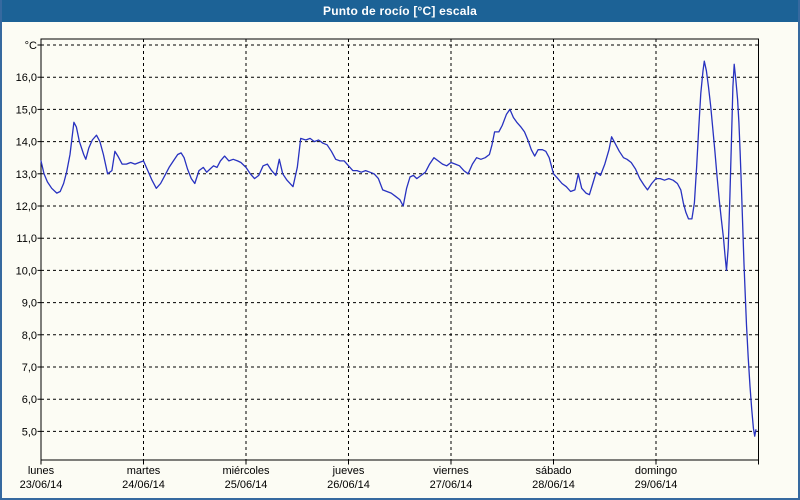 Image resolution: width=800 pixels, height=500 pixels. Describe the element at coordinates (26, 239) in the screenshot. I see `y-axis-tick-label: 11,0` at that location.